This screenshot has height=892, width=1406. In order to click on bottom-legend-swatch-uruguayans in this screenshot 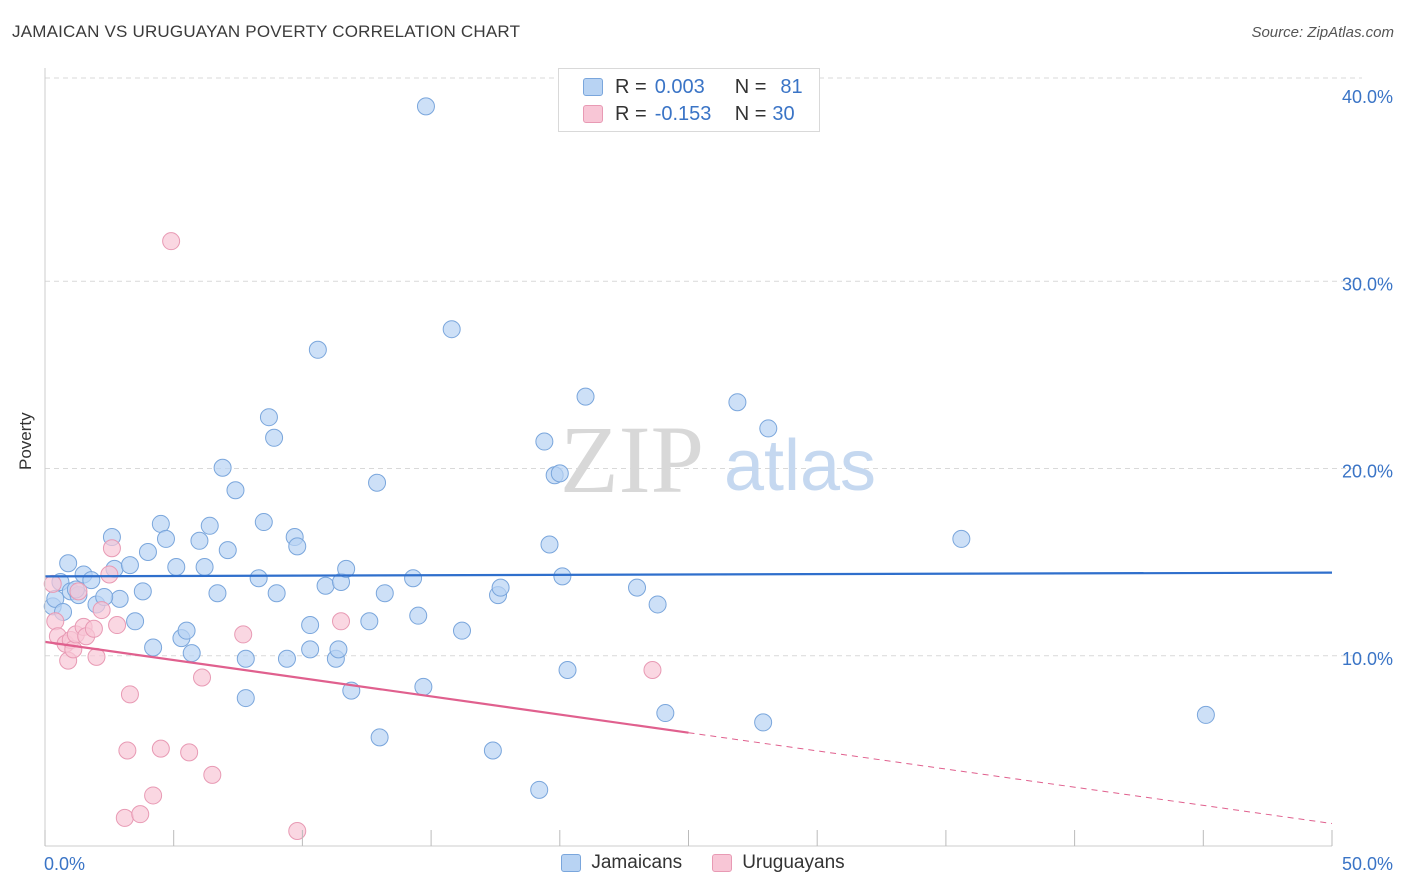, I will do `click(722, 863)`.